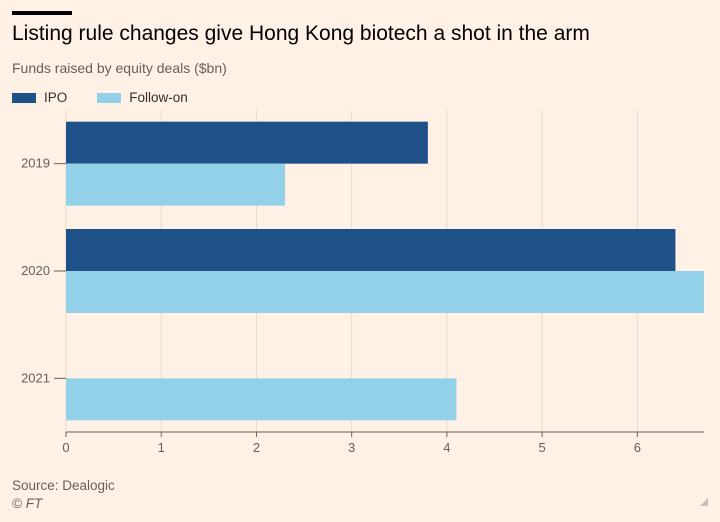 This screenshot has width=720, height=522. I want to click on legend-item-follow-on: Follow-on, so click(142, 97).